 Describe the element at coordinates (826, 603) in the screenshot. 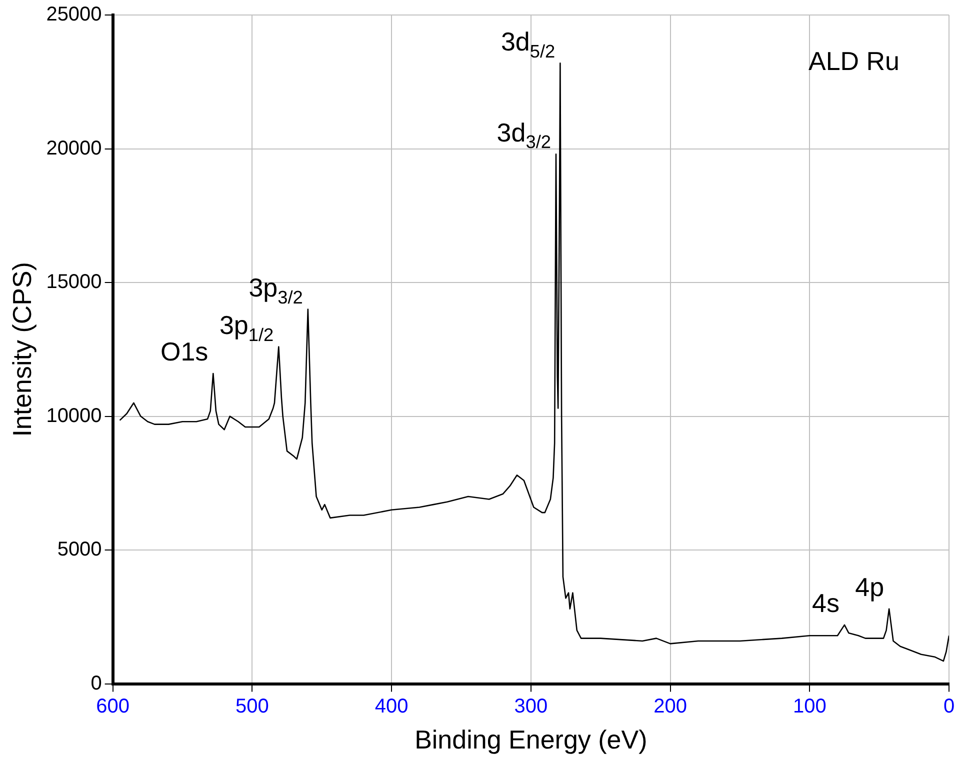

I see `annotation: 4s` at that location.